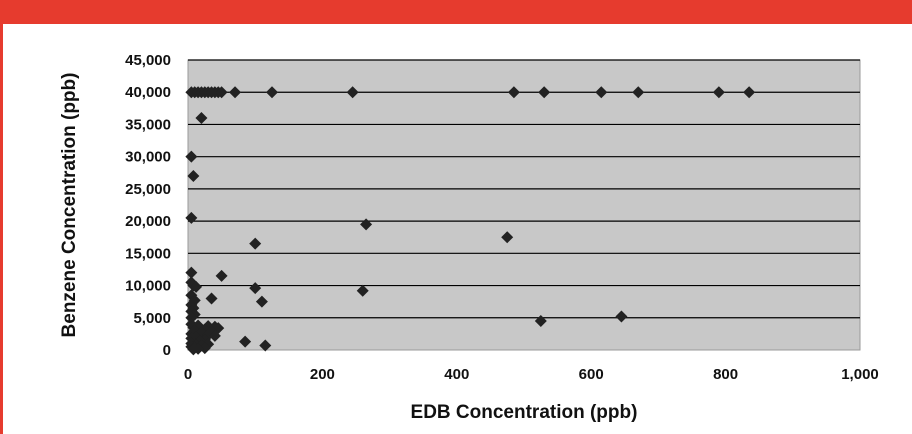 This screenshot has width=912, height=434. What do you see at coordinates (148, 92) in the screenshot?
I see `y-tick-label: 40,000` at bounding box center [148, 92].